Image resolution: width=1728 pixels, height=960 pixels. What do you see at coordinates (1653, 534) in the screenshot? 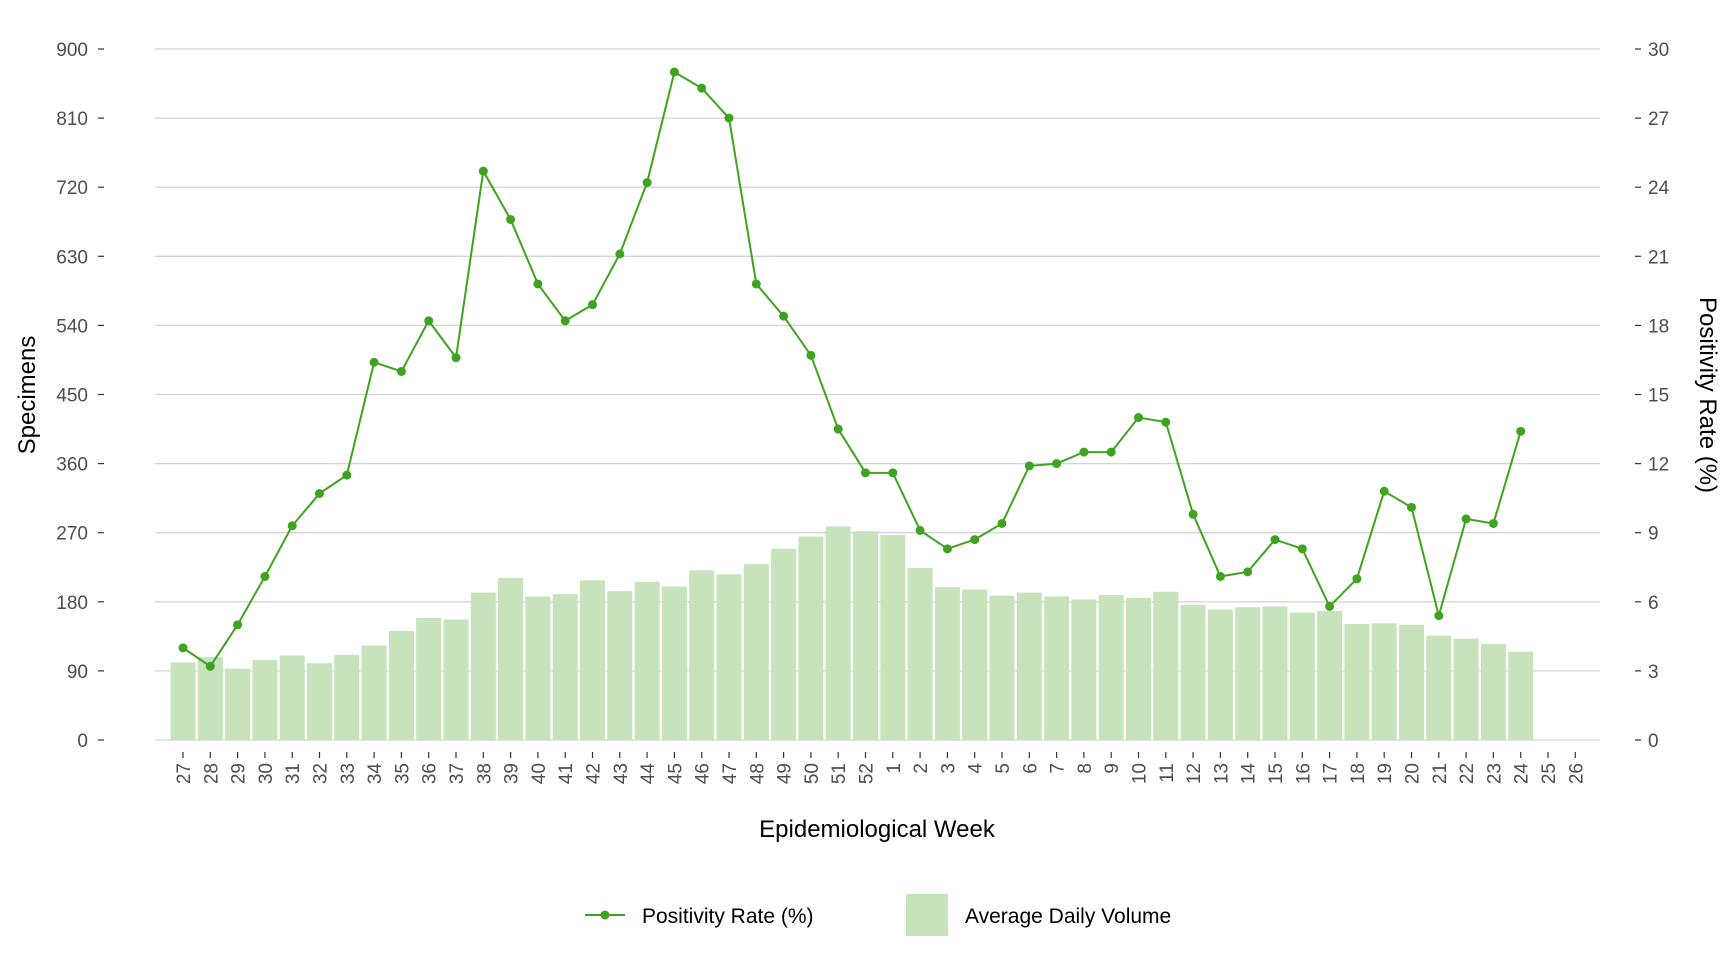
I see `right-tick-label: 9` at bounding box center [1653, 534].